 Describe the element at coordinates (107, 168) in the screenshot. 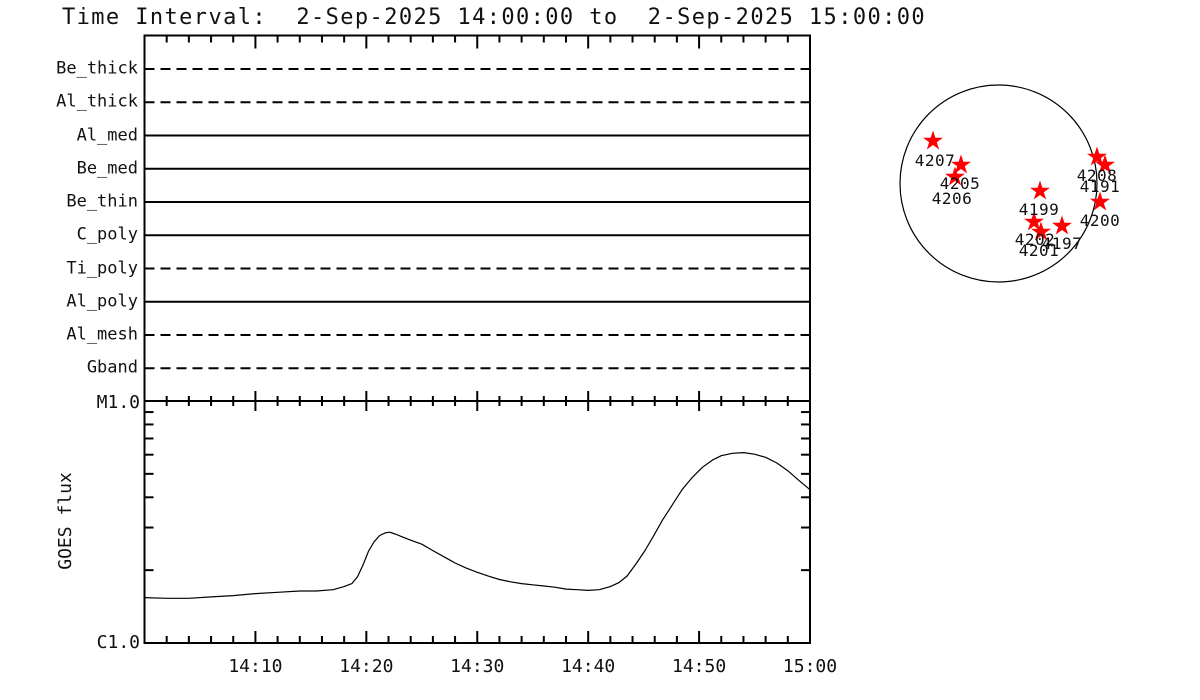

I see `filter-label-Be_med: Be_med` at that location.